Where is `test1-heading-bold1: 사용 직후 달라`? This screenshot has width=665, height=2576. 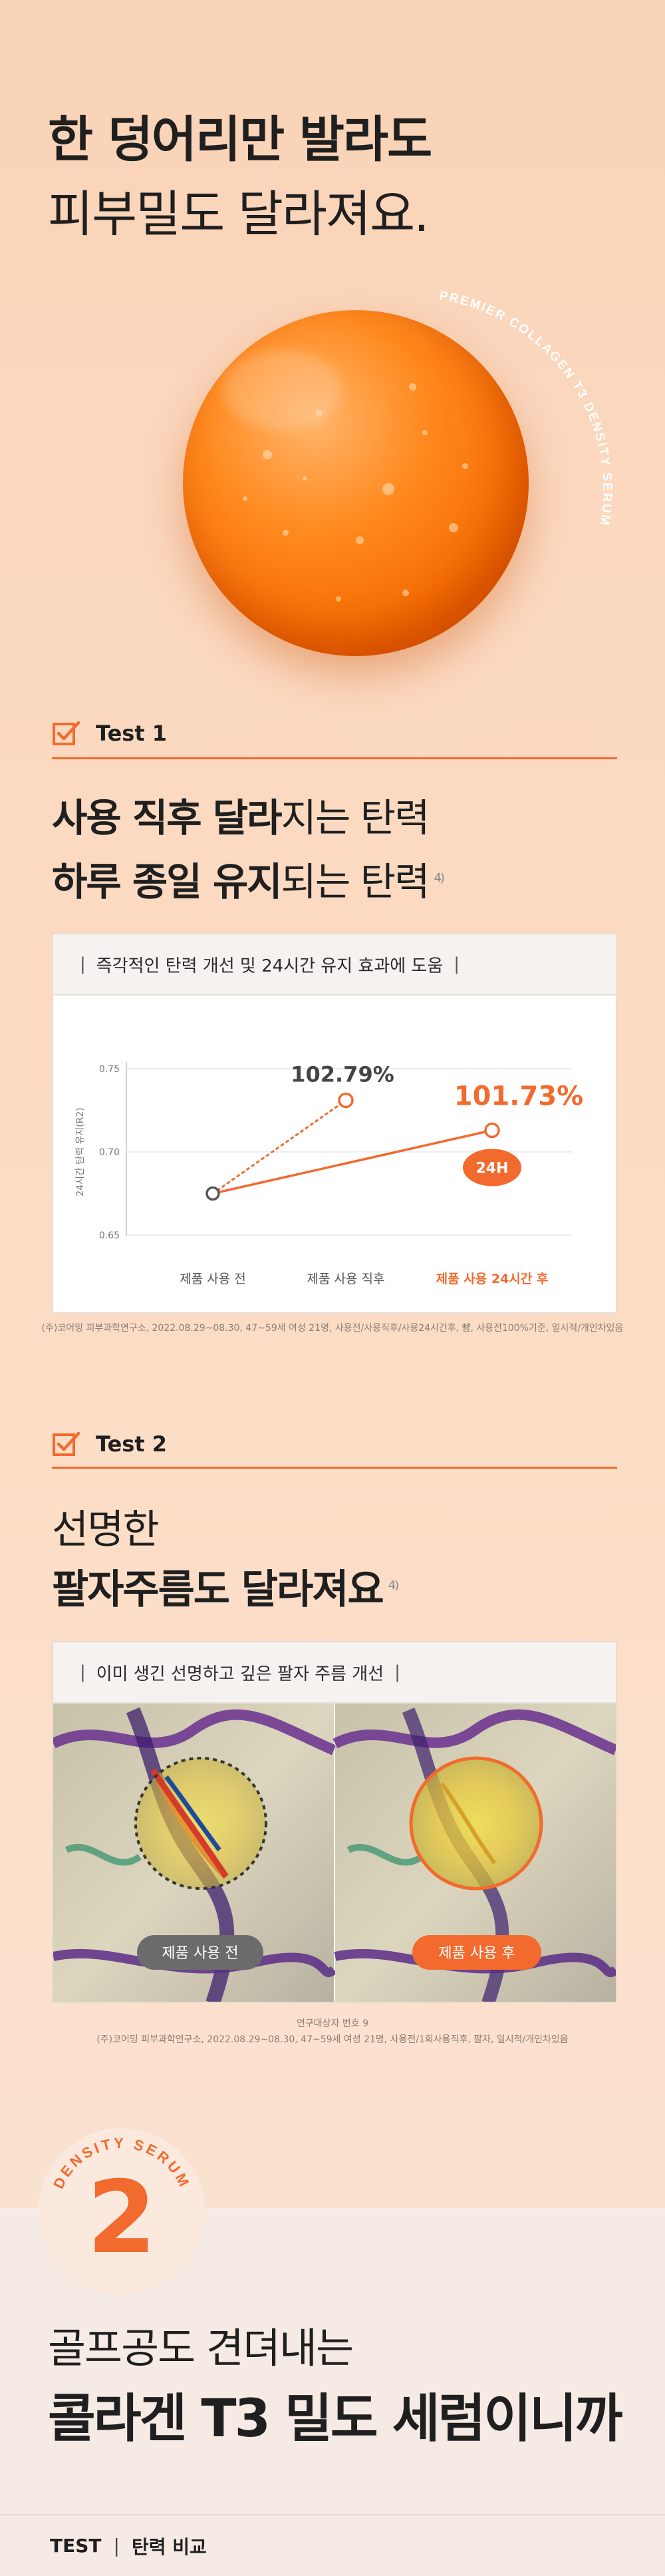
test1-heading-bold1: 사용 직후 달라 is located at coordinates (167, 818).